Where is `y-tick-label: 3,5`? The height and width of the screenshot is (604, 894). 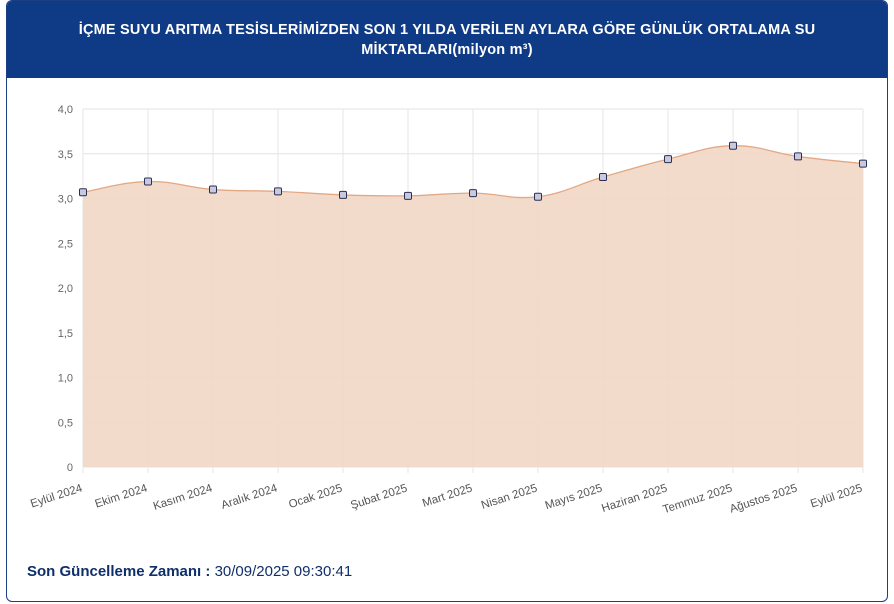 y-tick-label: 3,5 is located at coordinates (65, 155).